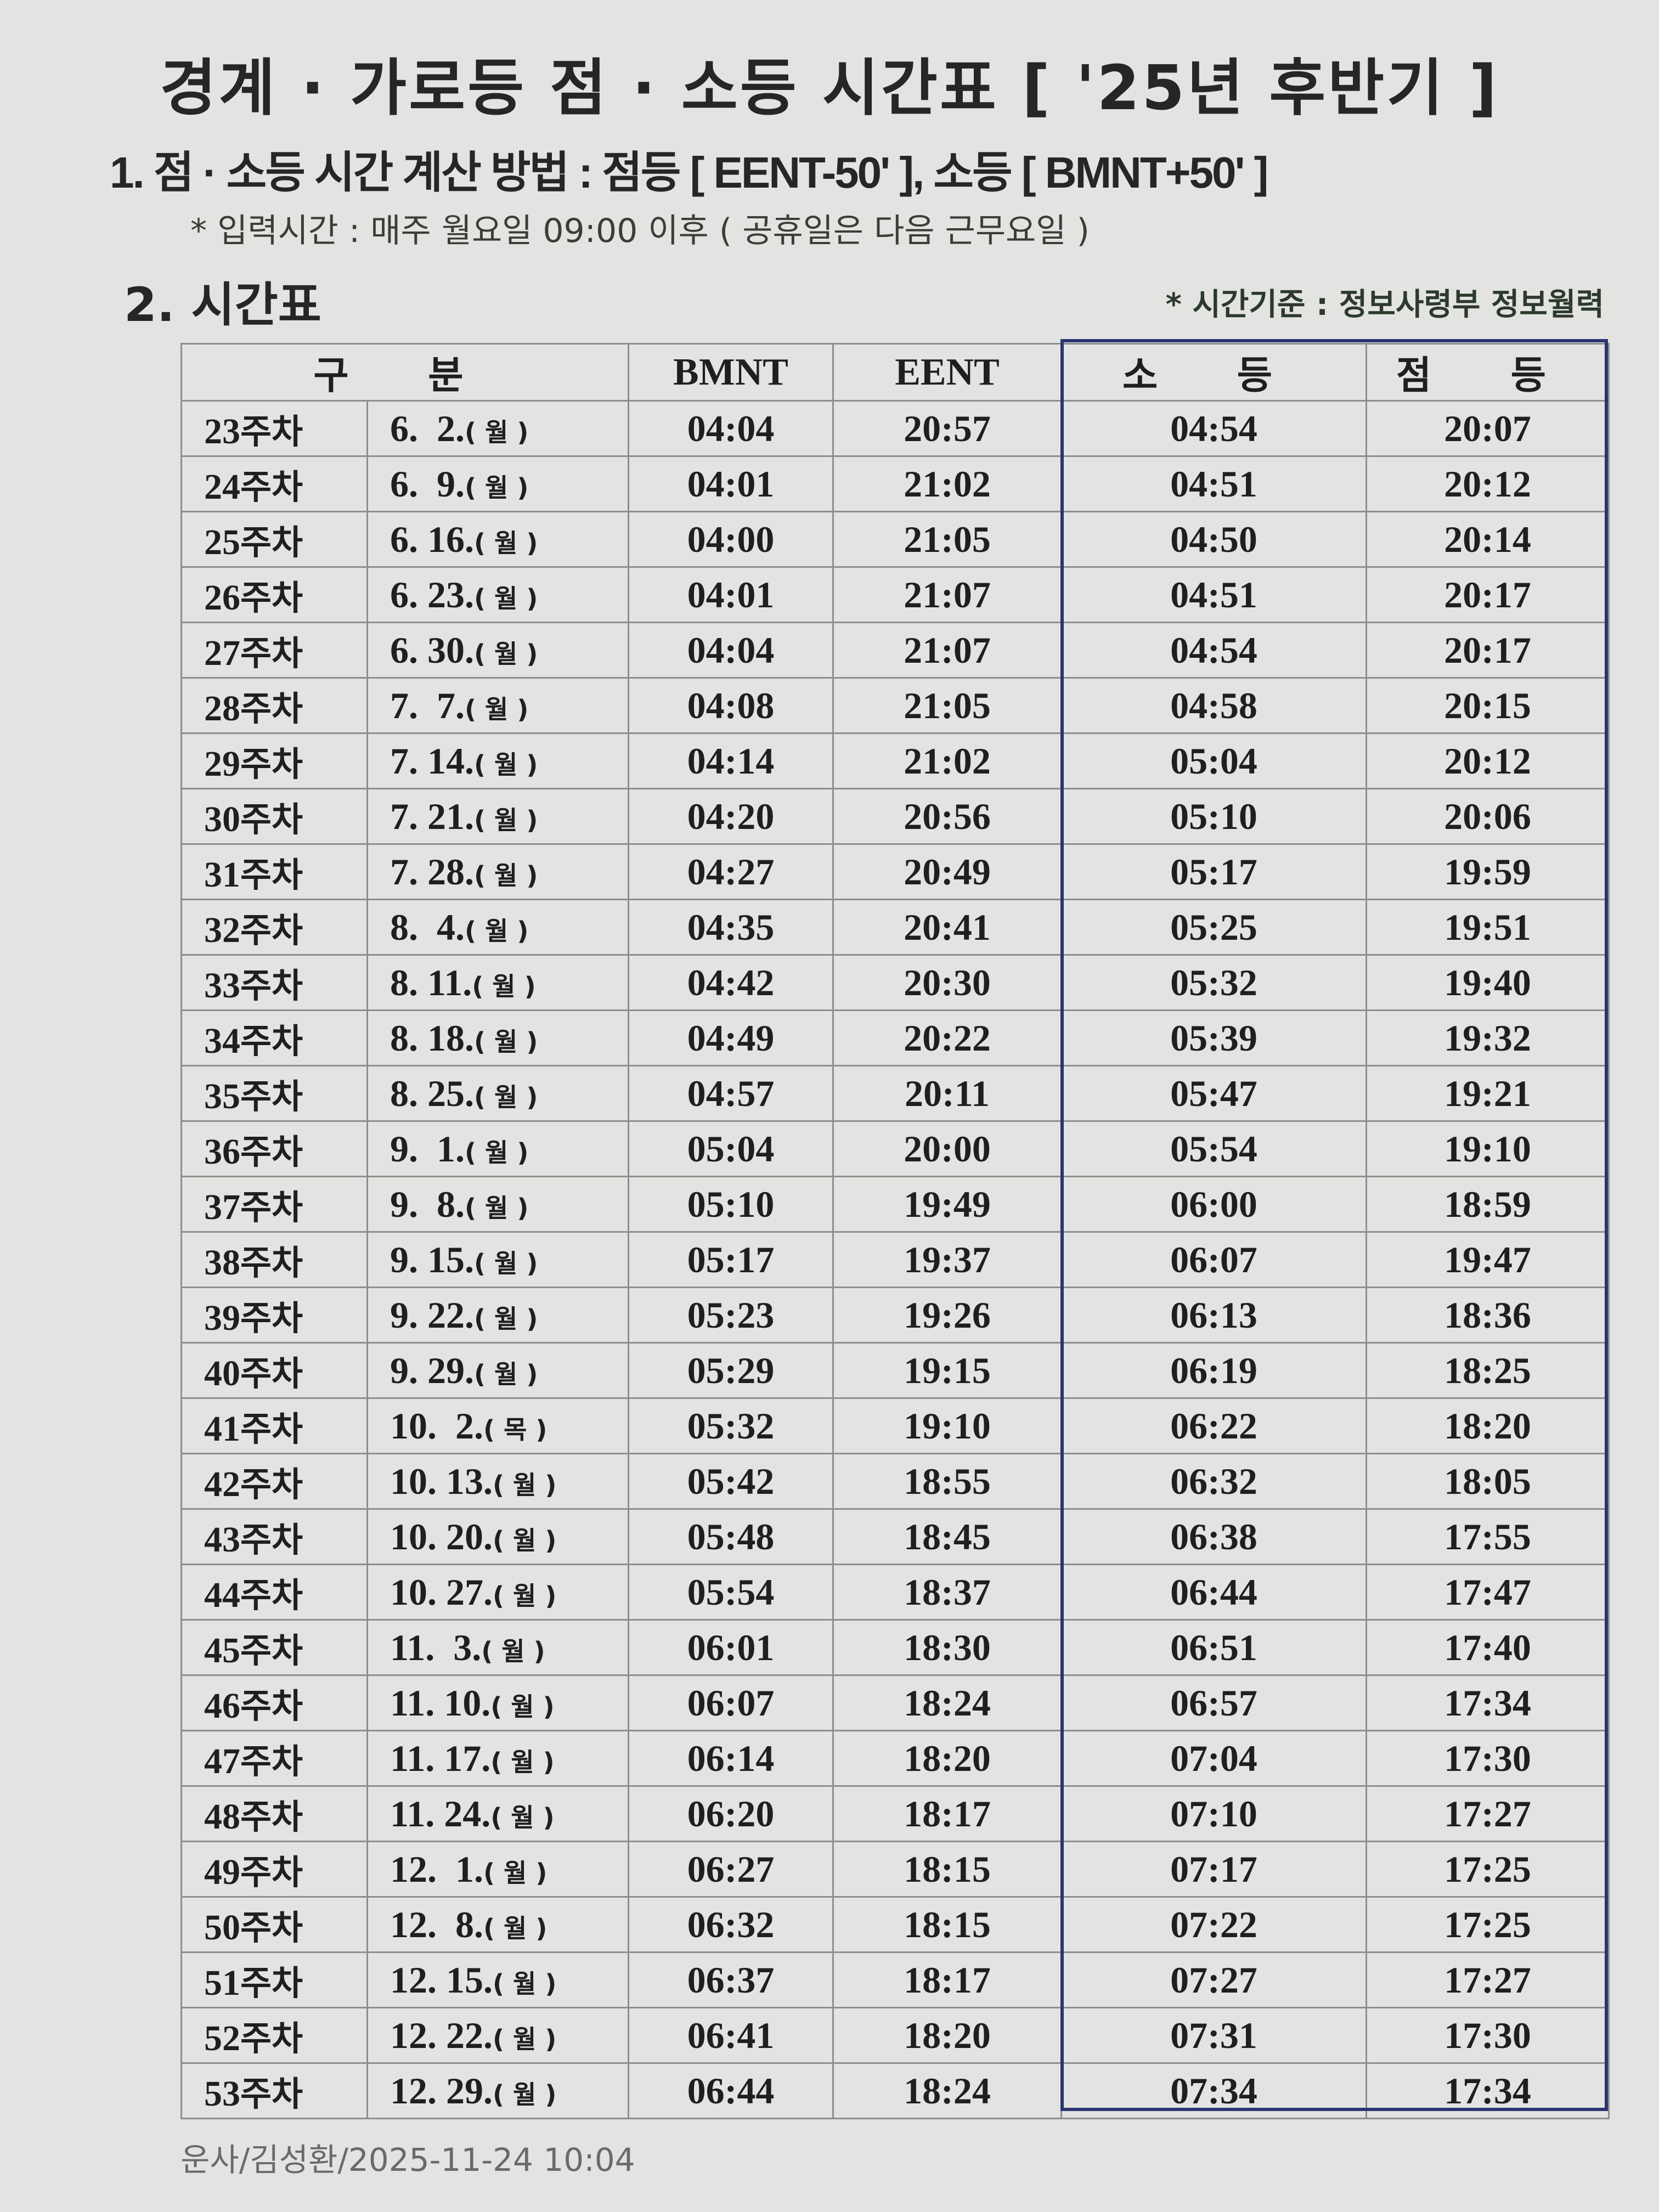 This screenshot has width=1659, height=2212. I want to click on date-cell: 11. 10.( 월 ), so click(497, 1702).